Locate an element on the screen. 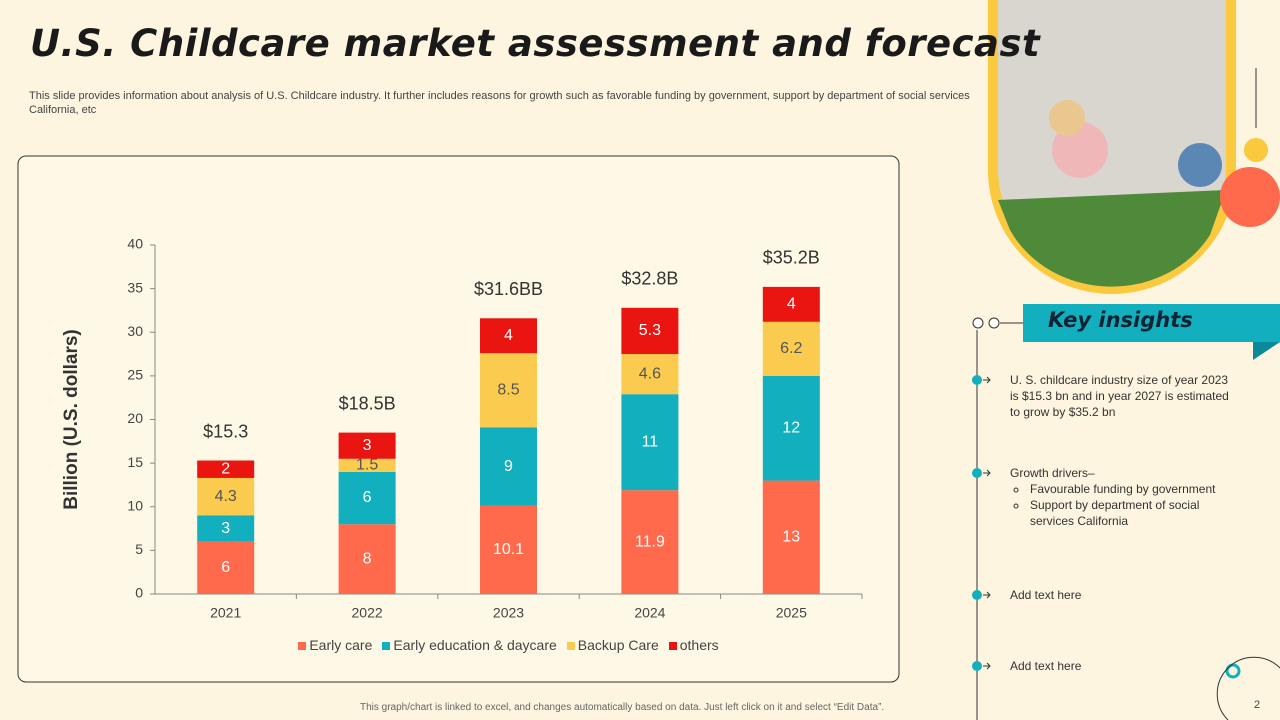 This screenshot has height=720, width=1280. legend-label: others is located at coordinates (699, 645).